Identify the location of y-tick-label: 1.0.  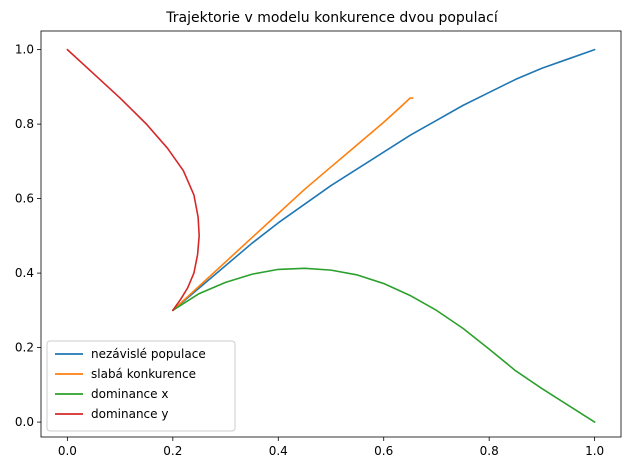
(24, 50).